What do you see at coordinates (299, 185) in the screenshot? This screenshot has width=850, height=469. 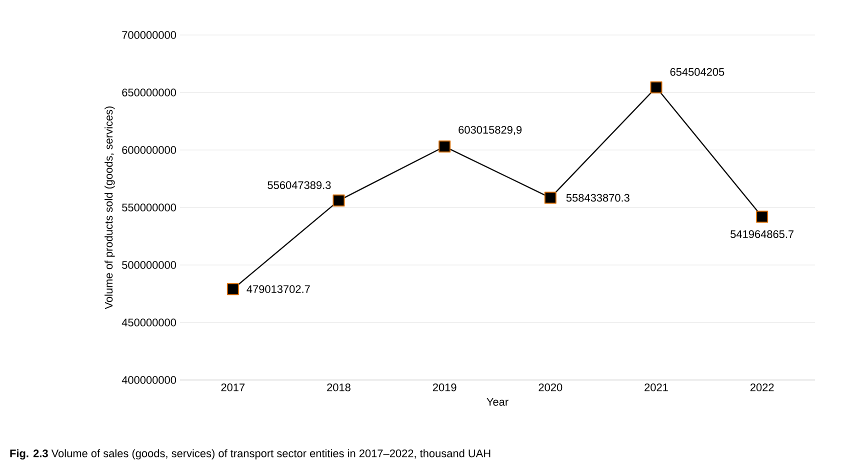 I see `data-label: 556047389.3` at bounding box center [299, 185].